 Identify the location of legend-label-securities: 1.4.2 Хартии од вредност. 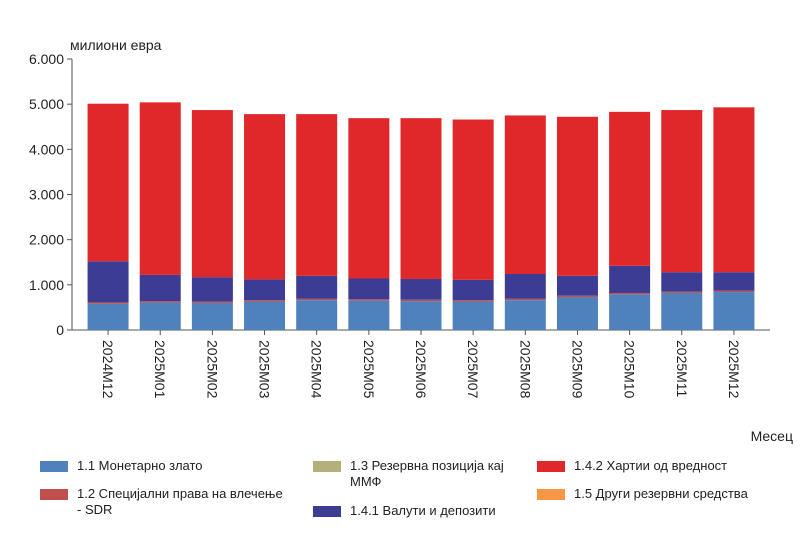
(651, 465).